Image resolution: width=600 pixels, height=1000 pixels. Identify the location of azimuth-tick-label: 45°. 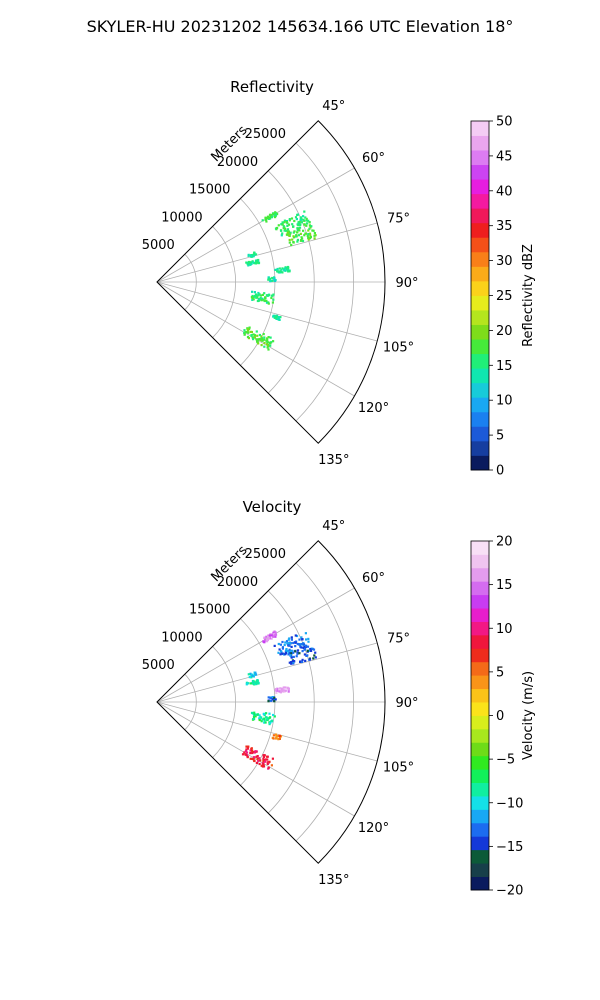
(333, 526).